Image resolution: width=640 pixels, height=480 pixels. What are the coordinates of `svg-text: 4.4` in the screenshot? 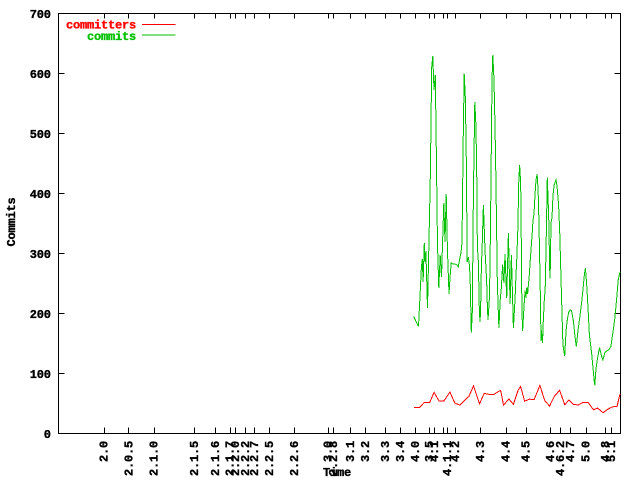 It's located at (507, 451).